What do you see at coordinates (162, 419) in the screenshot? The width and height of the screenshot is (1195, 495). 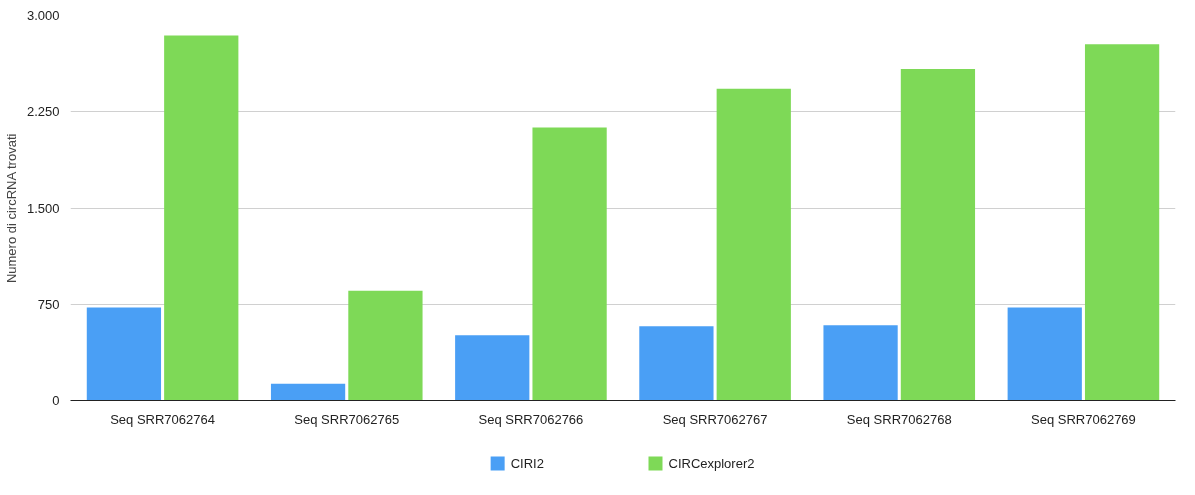 I see `x-tick-label: Seq SRR7062764` at bounding box center [162, 419].